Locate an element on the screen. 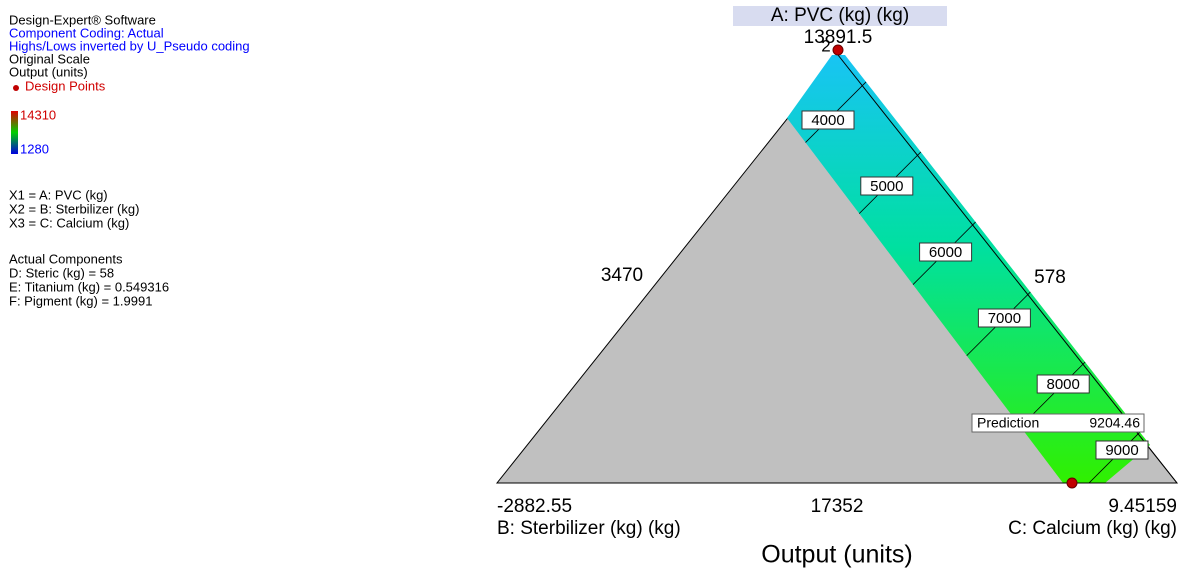 The image size is (1182, 571). info-line: Output (units) is located at coordinates (48, 71).